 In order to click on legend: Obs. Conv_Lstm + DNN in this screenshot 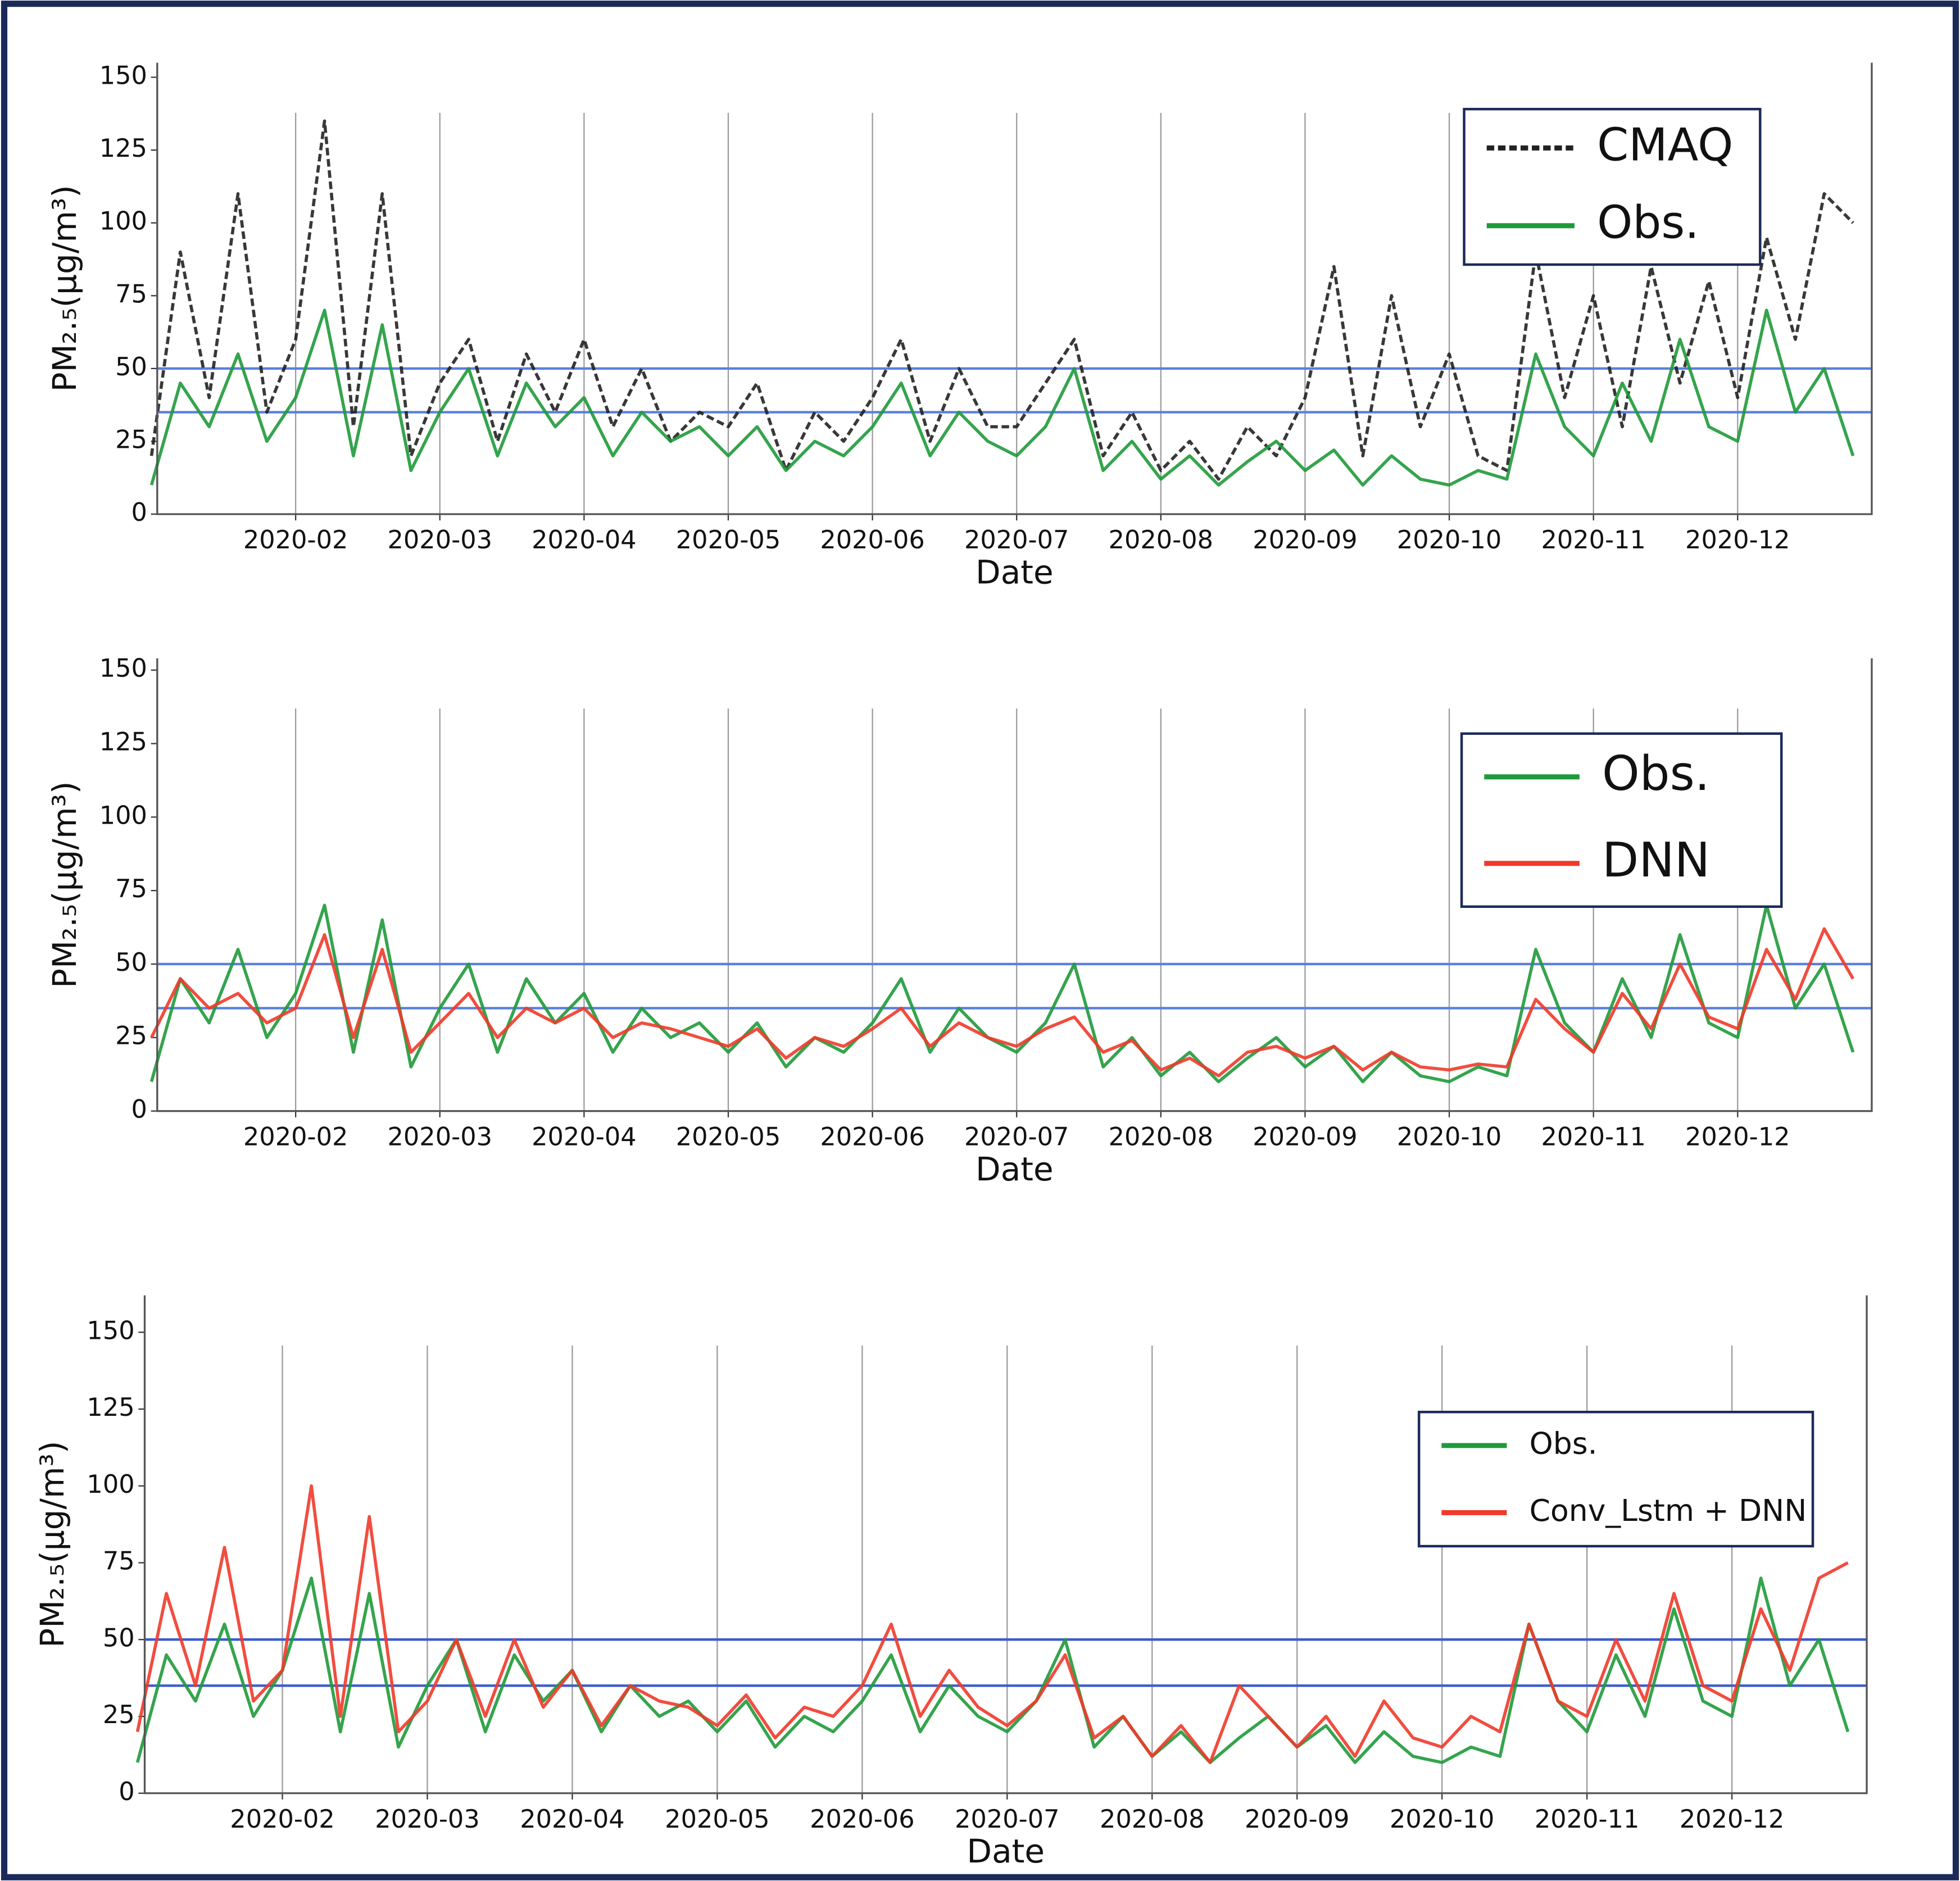, I will do `click(1615, 1479)`.